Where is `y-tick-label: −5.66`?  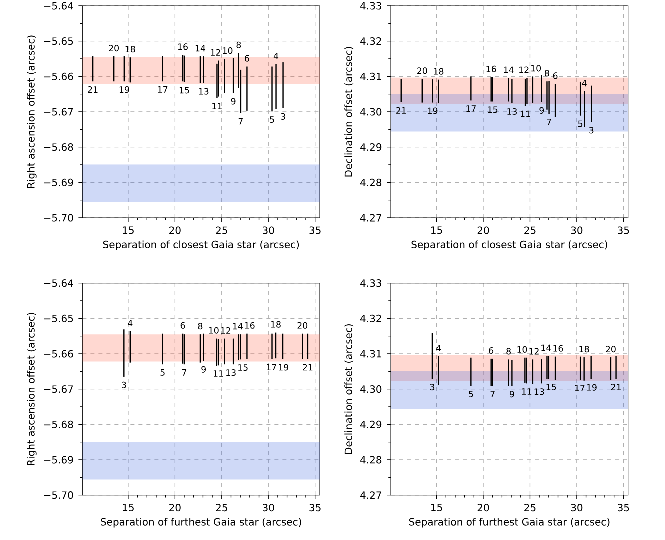 y-tick-label: −5.66 is located at coordinates (59, 354).